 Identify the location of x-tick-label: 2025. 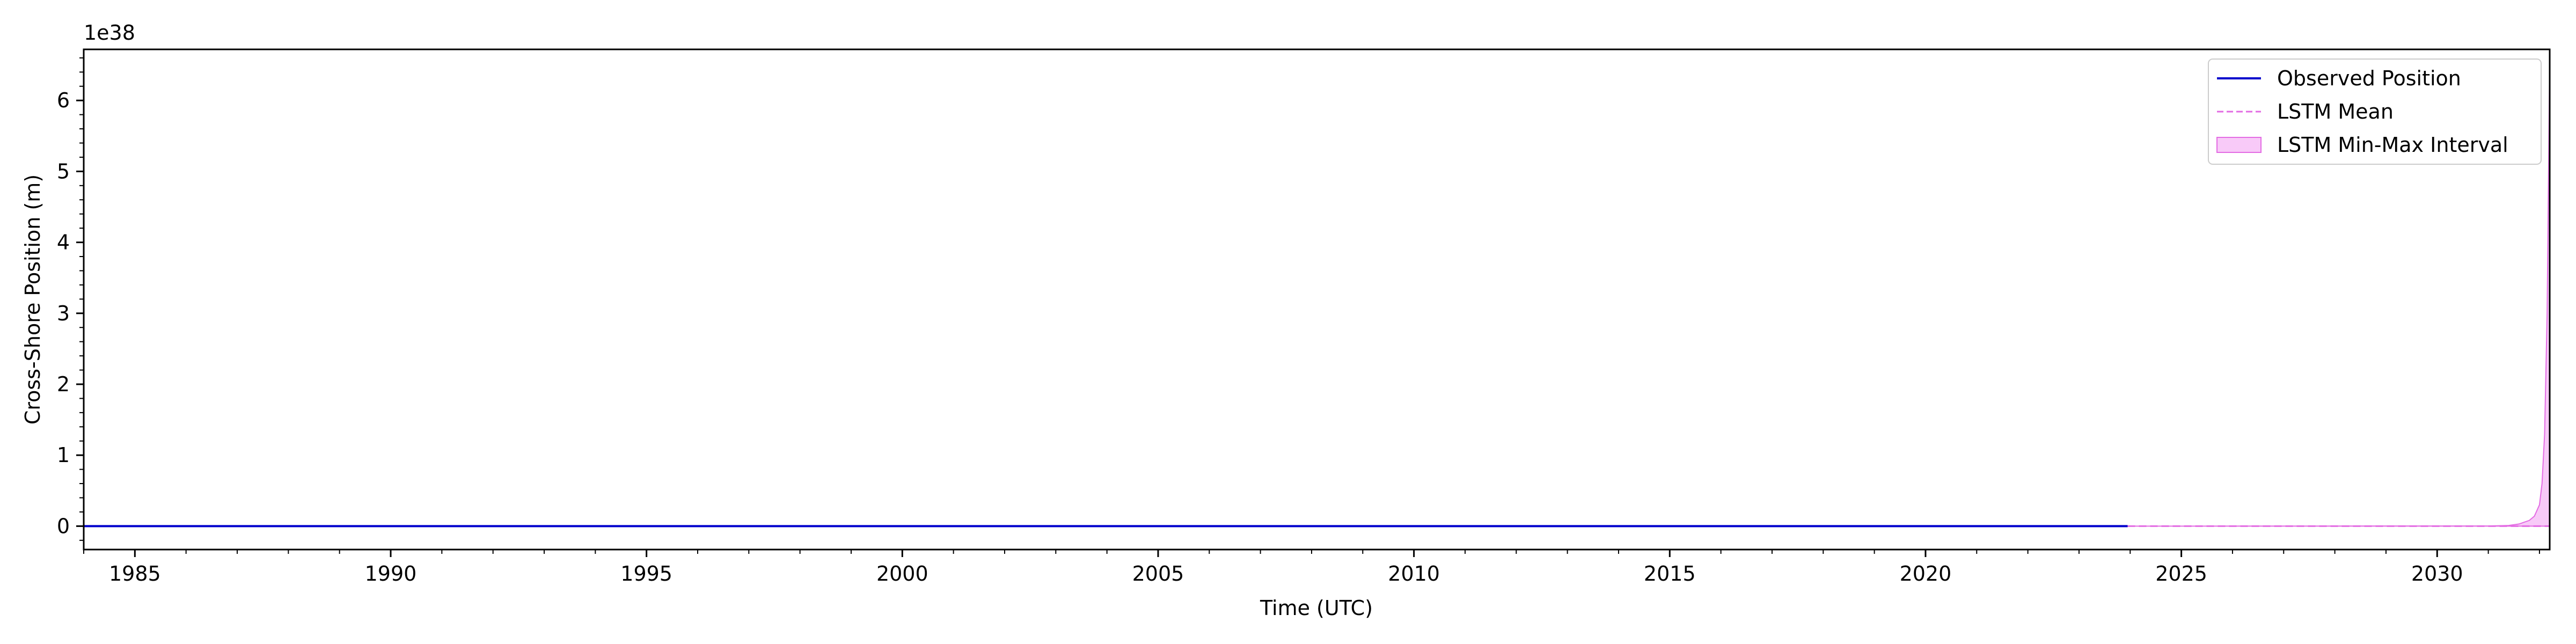
(2181, 574).